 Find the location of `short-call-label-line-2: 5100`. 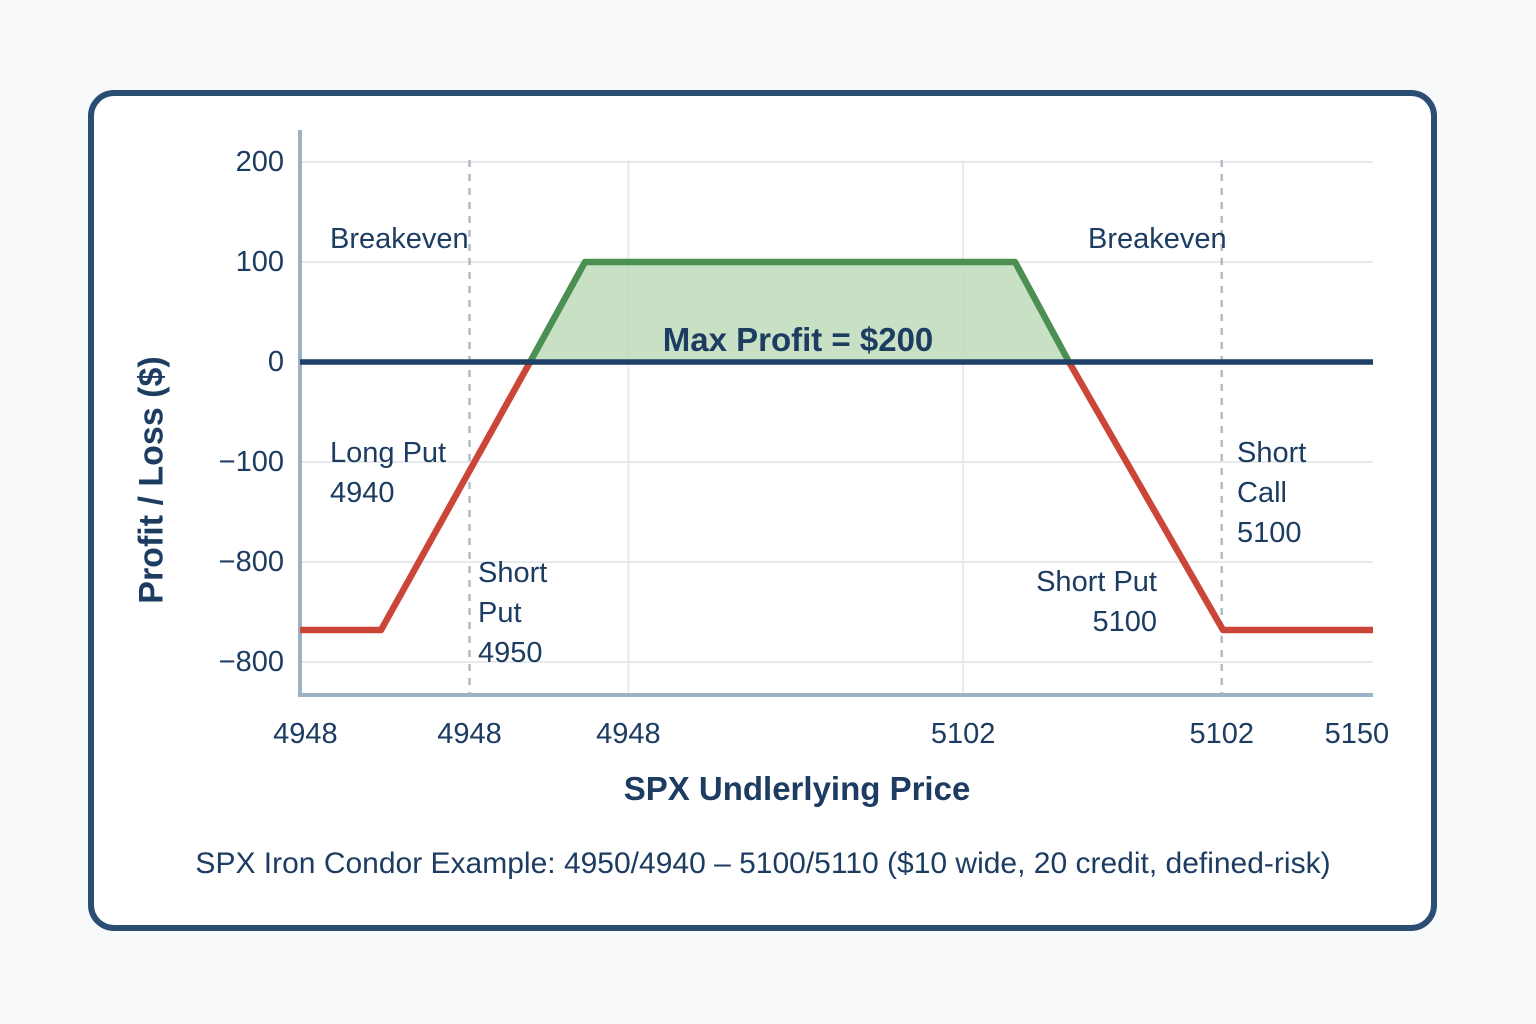

short-call-label-line-2: 5100 is located at coordinates (1269, 533).